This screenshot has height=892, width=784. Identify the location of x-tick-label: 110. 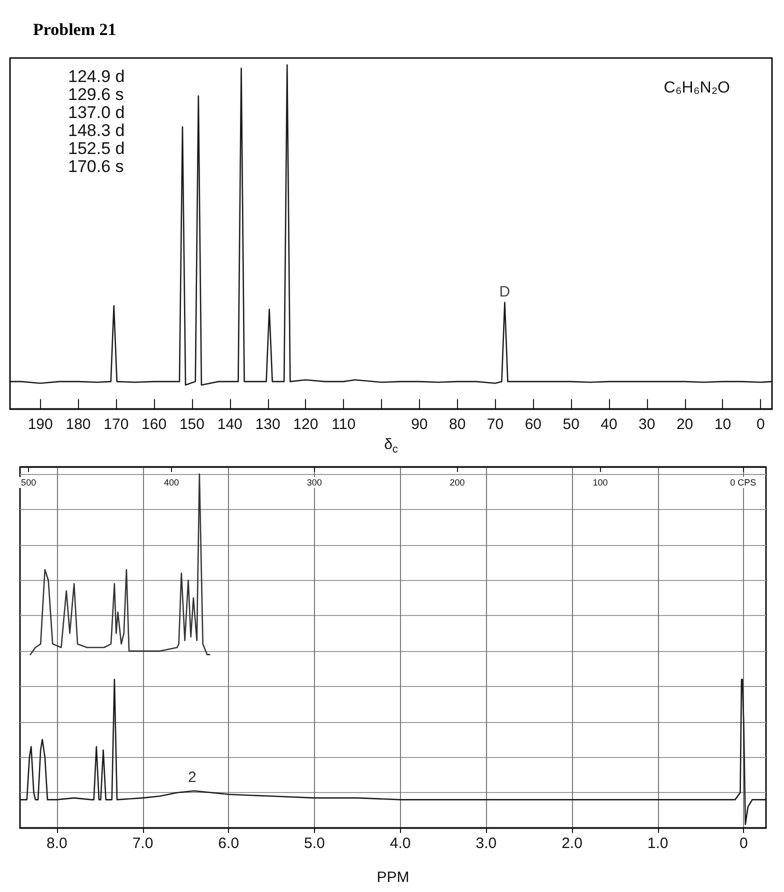
(344, 425).